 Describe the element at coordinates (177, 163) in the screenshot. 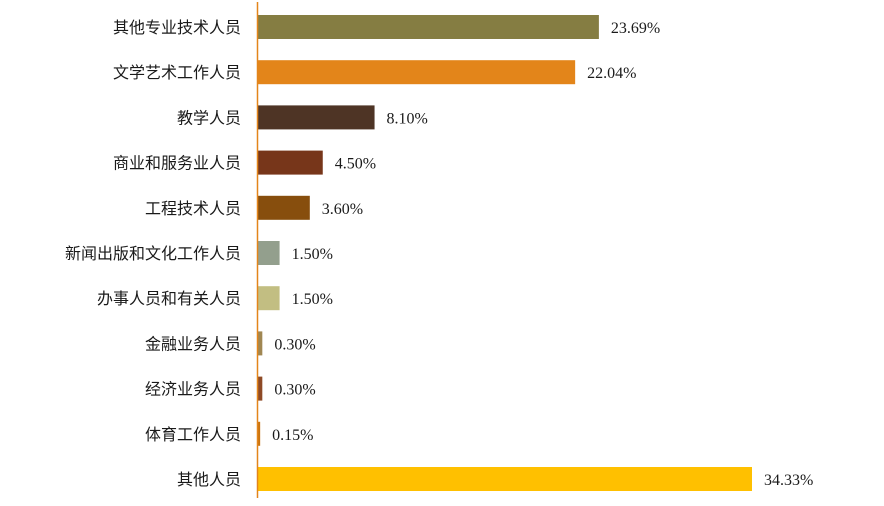

I see `category-label: 商业和服务业人员` at that location.